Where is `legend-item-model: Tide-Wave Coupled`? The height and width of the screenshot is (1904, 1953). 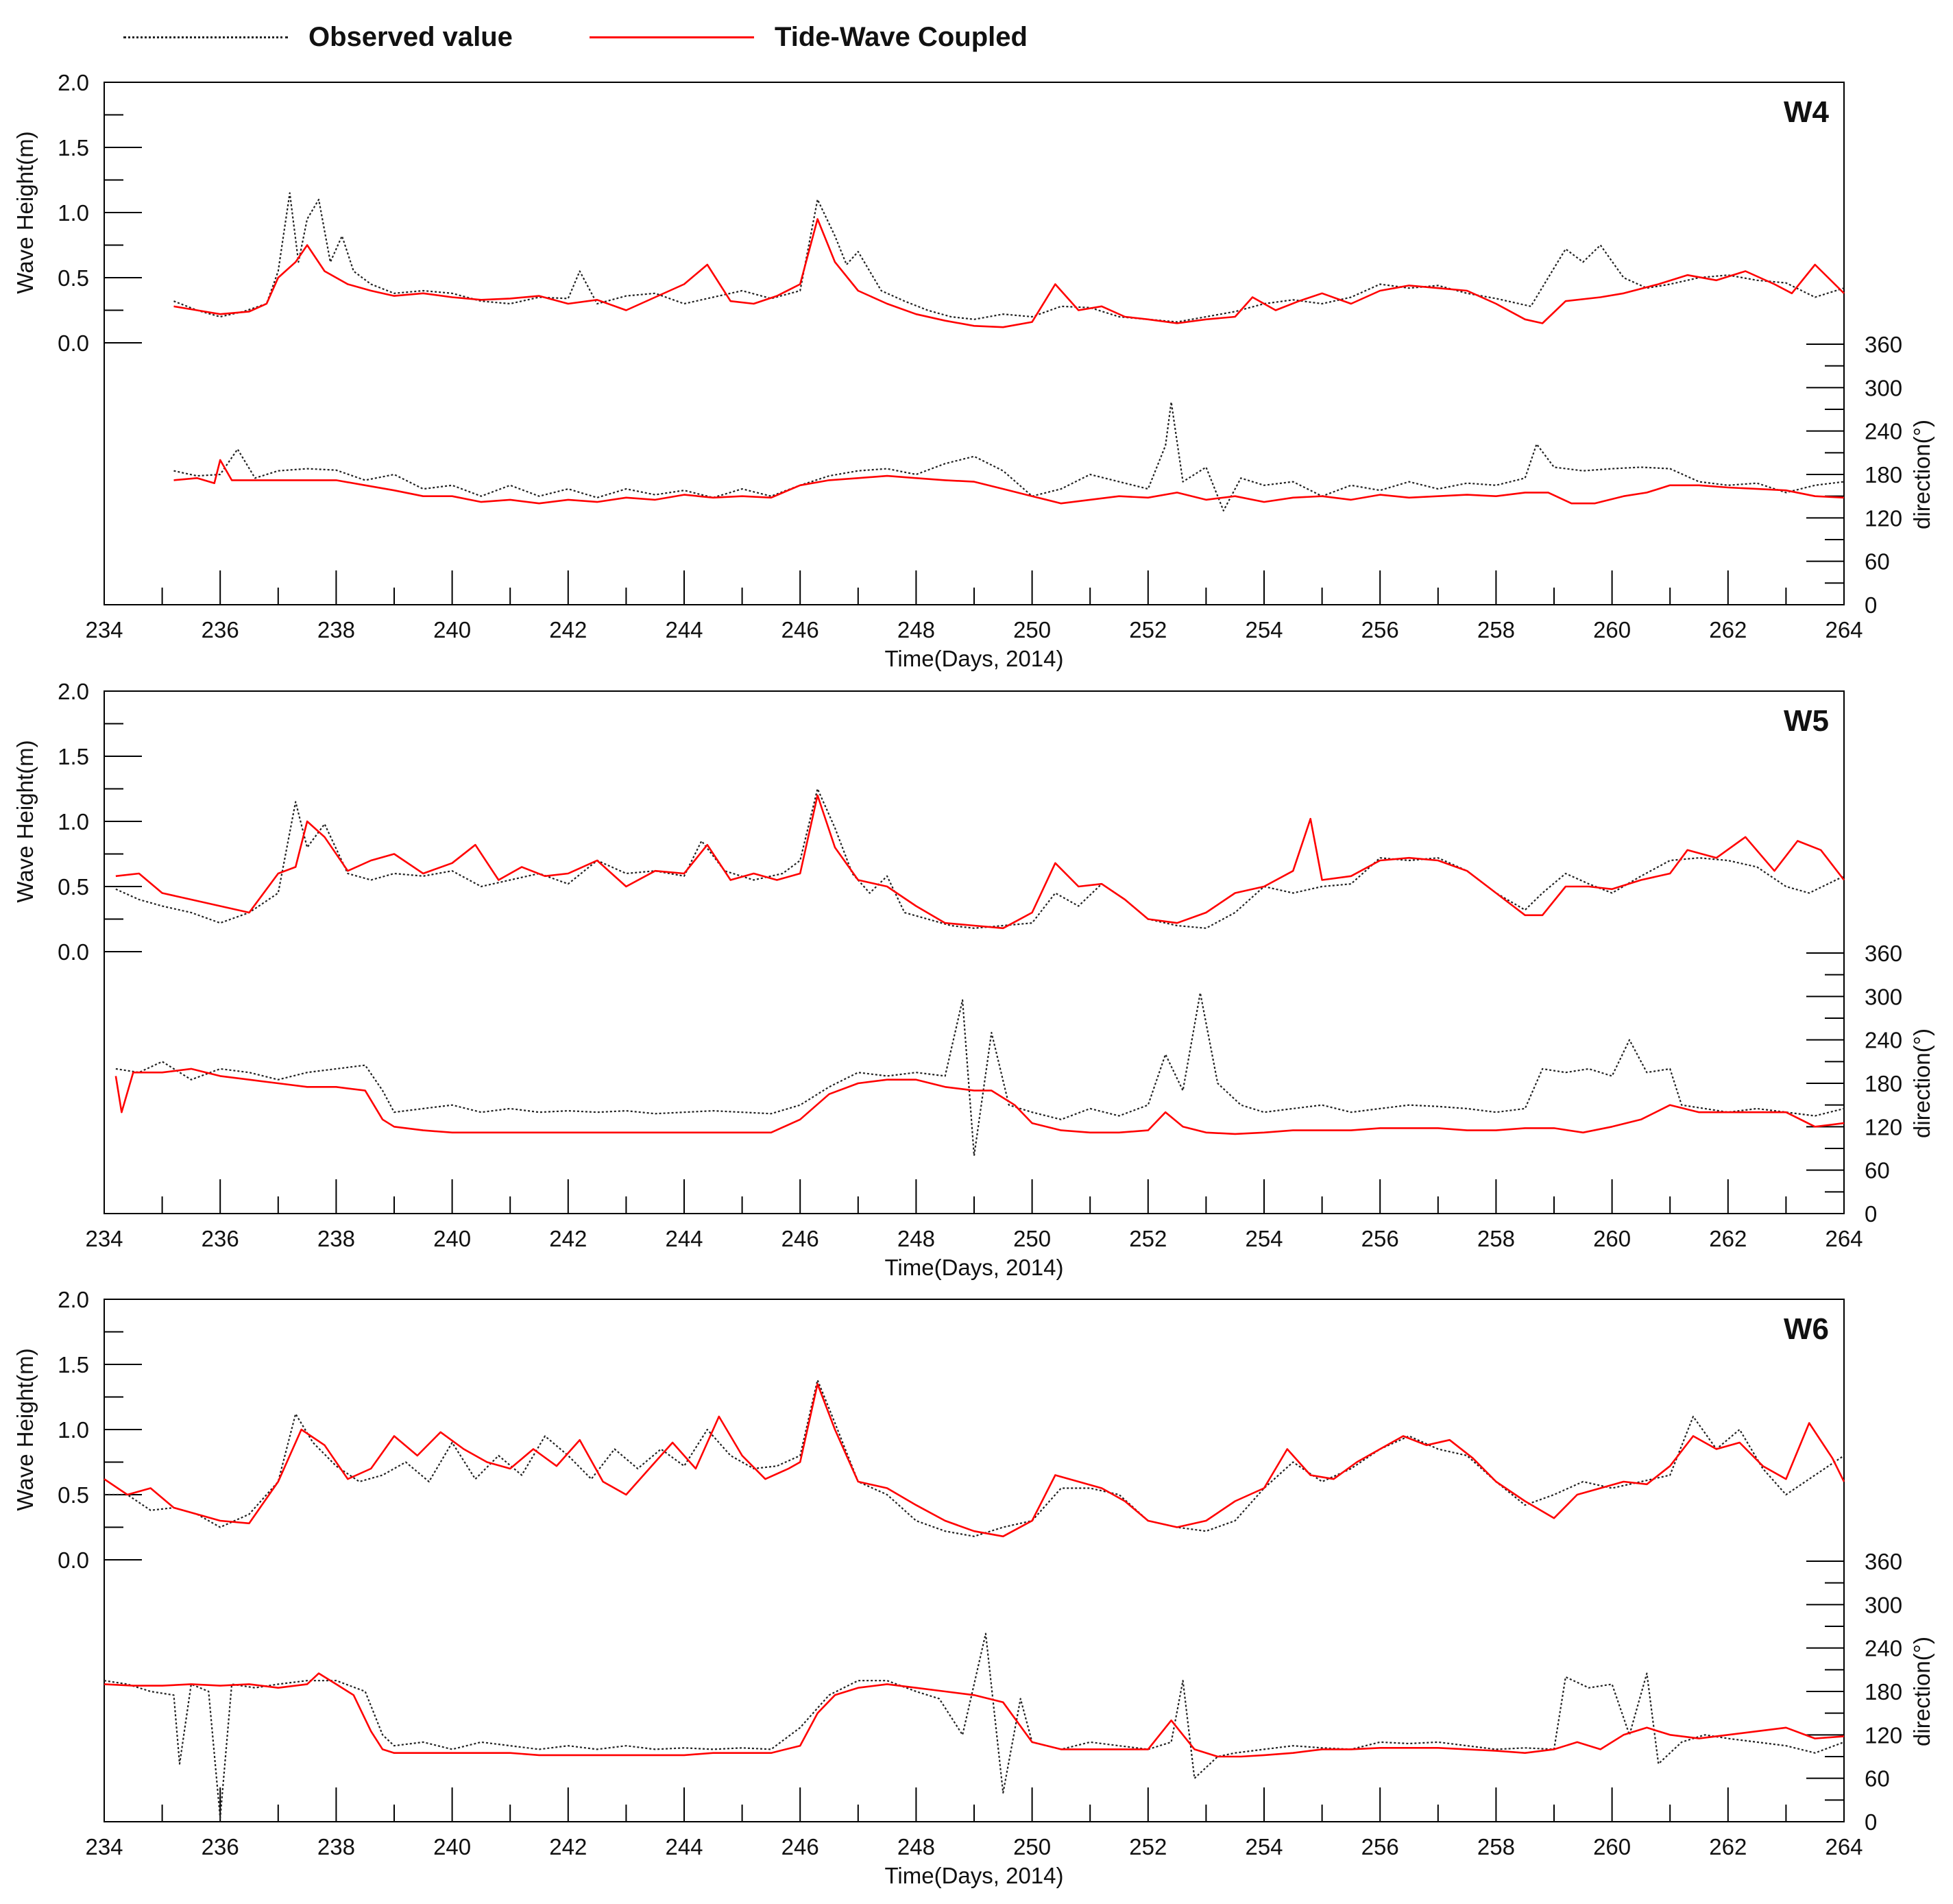
legend-item-model: Tide-Wave Coupled is located at coordinates (809, 37).